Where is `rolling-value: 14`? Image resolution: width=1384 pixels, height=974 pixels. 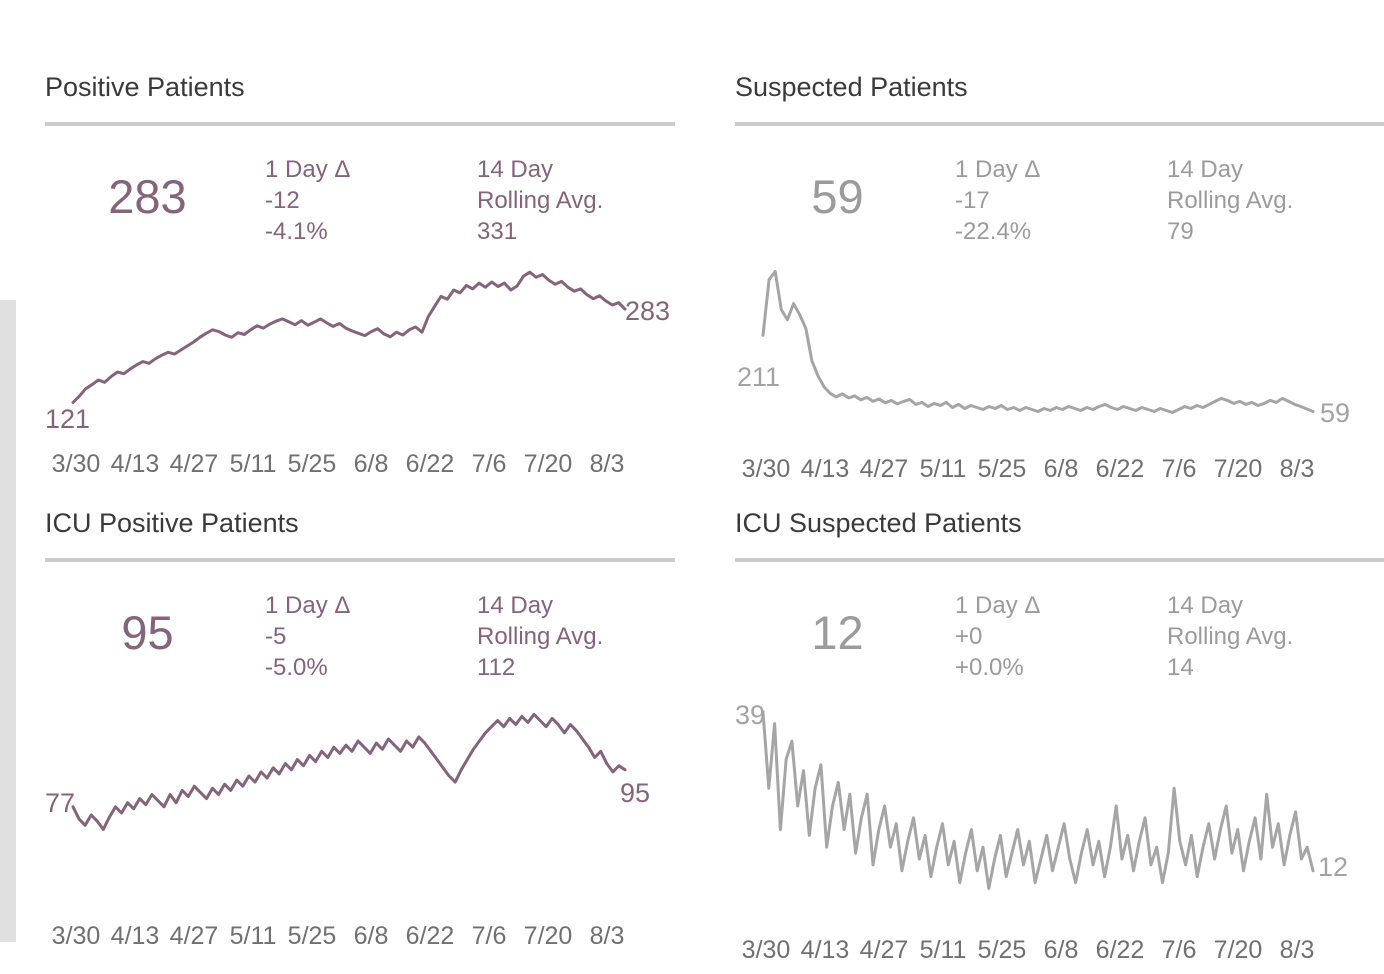
rolling-value: 14 is located at coordinates (1180, 667).